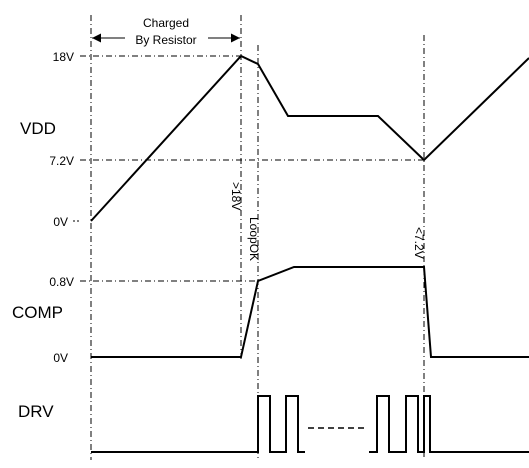  Describe the element at coordinates (61, 161) in the screenshot. I see `vdd-tick-7v2: 7.2V` at that location.